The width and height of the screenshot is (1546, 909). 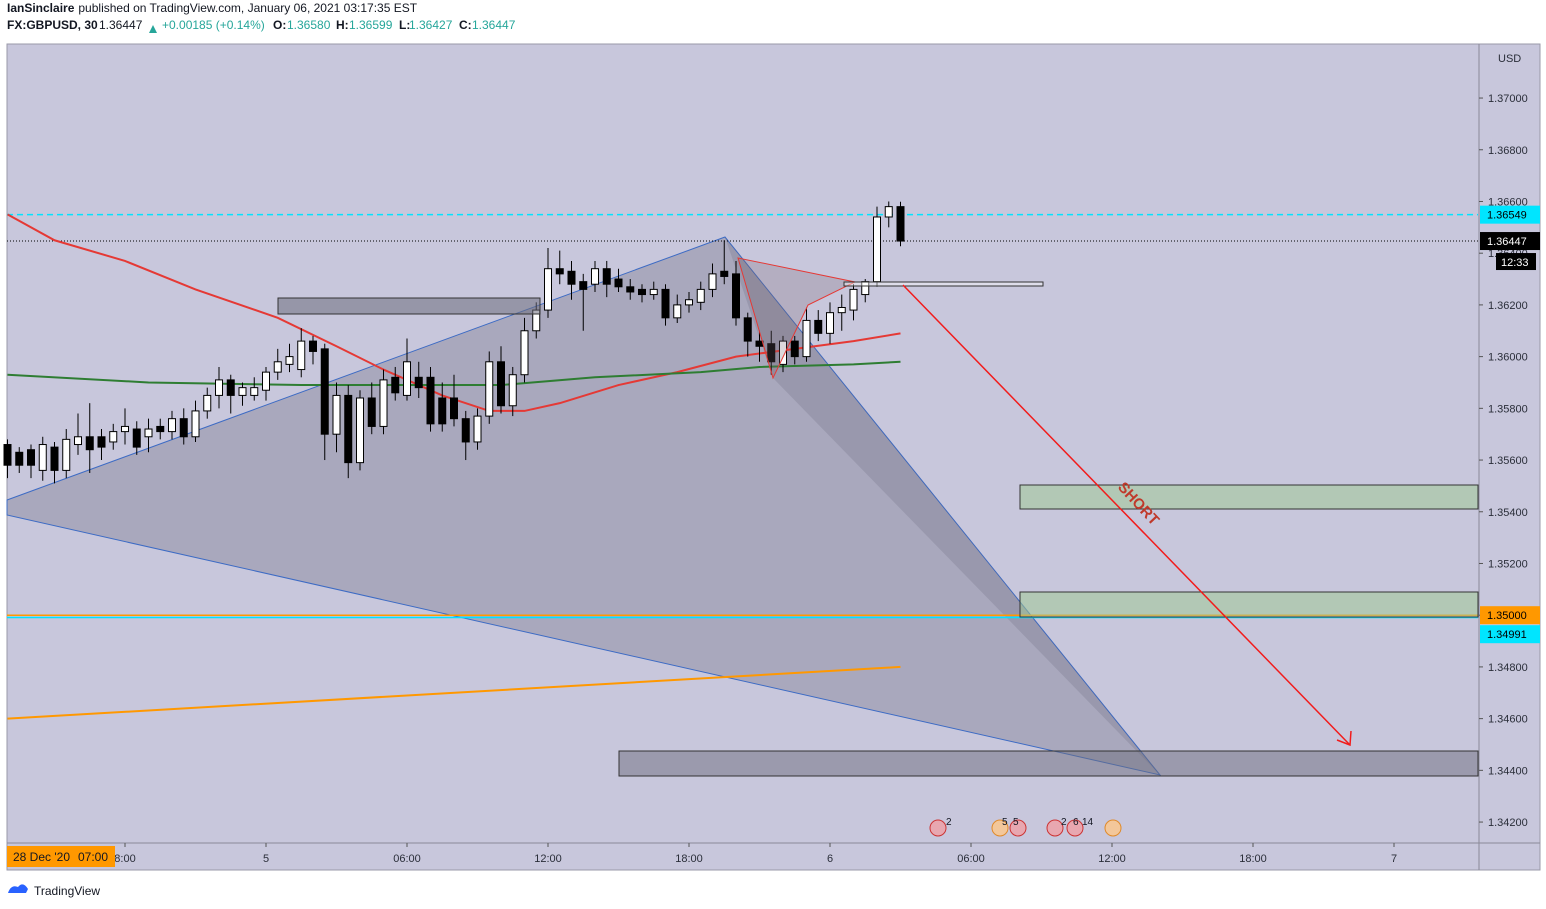 I want to click on ohlc-label: C:, so click(x=465, y=25).